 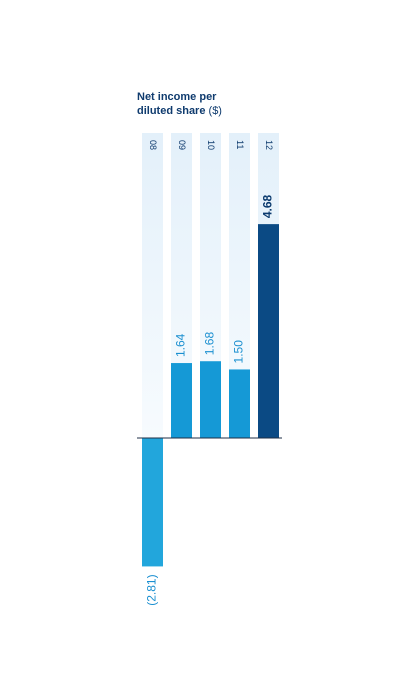 I want to click on category-label: 12, so click(x=269, y=145).